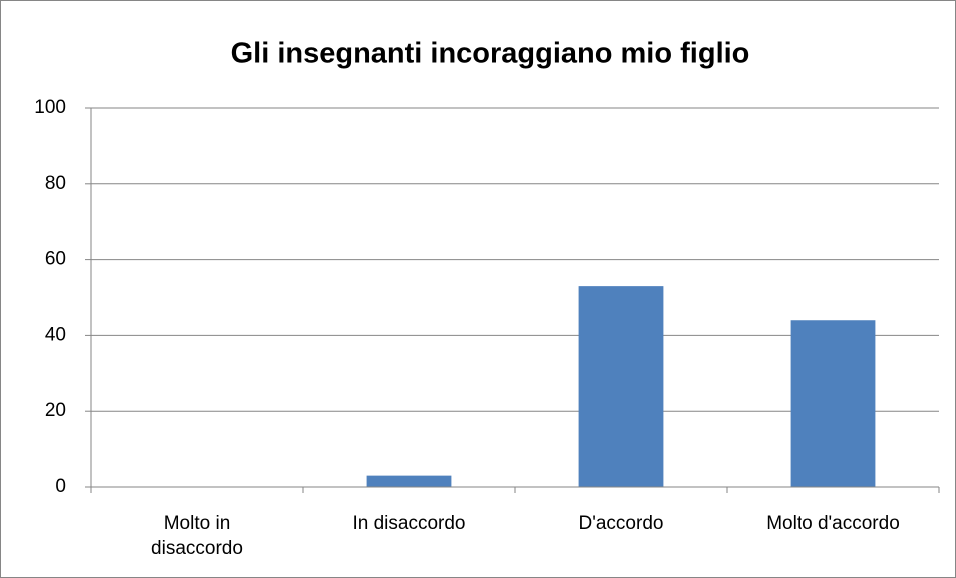 The image size is (956, 578). Describe the element at coordinates (833, 523) in the screenshot. I see `x-tick-label: Molto d'accordo` at that location.